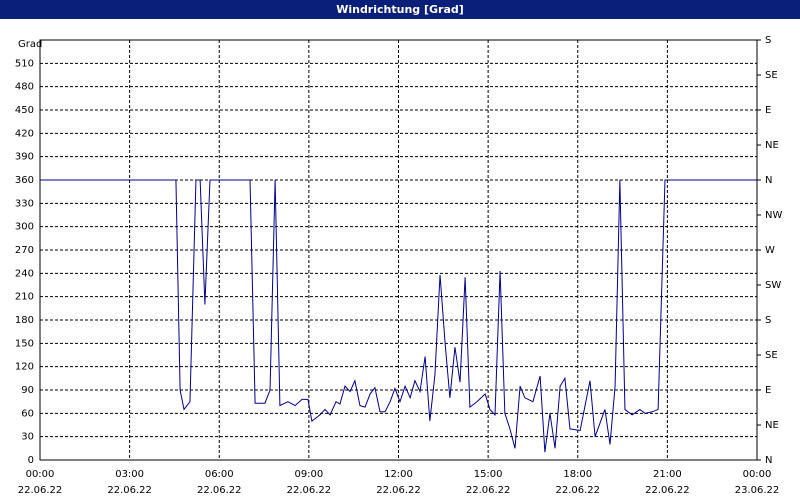 This screenshot has width=800, height=500. I want to click on y-tick-label: 450, so click(24, 110).